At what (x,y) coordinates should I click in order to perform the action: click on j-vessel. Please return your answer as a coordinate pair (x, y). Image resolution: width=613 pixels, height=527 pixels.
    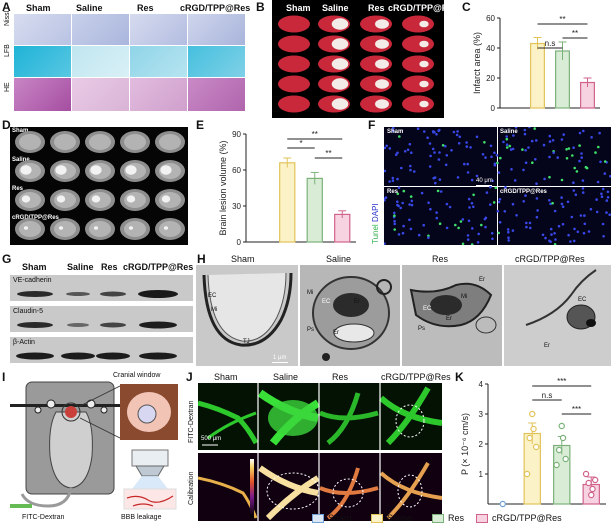
    Looking at the image, I should click on (228, 422).